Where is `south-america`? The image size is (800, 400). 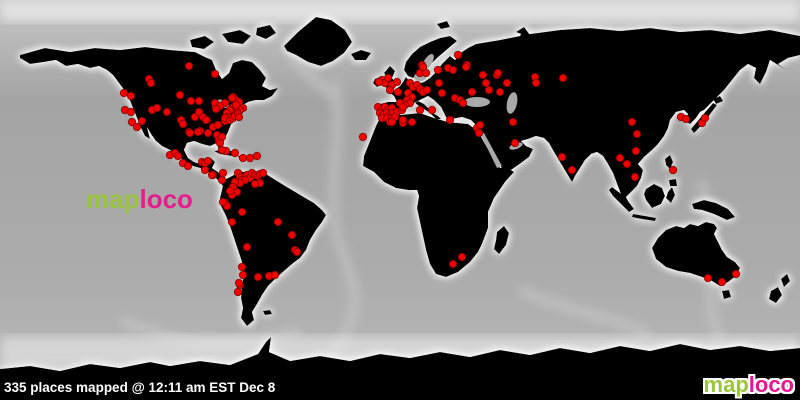
south-america is located at coordinates (273, 248).